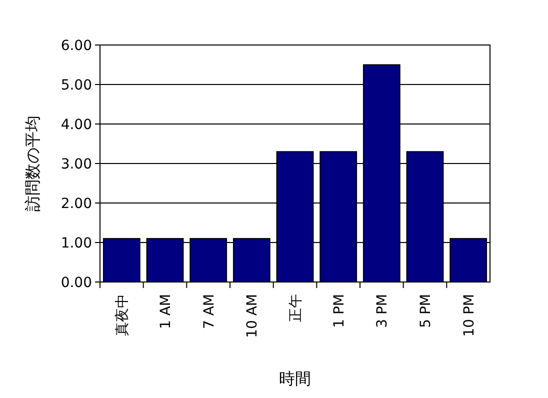 The image size is (548, 398). I want to click on x-tick-label: 1 AM, so click(166, 312).